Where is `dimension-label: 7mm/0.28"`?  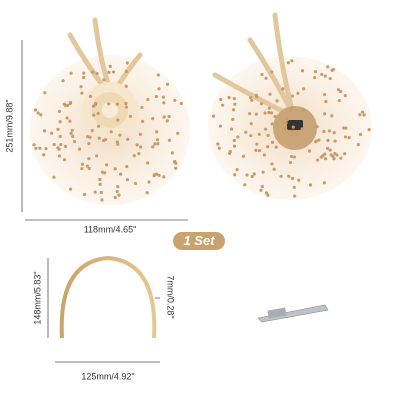
dimension-label: 7mm/0.28" is located at coordinates (171, 296).